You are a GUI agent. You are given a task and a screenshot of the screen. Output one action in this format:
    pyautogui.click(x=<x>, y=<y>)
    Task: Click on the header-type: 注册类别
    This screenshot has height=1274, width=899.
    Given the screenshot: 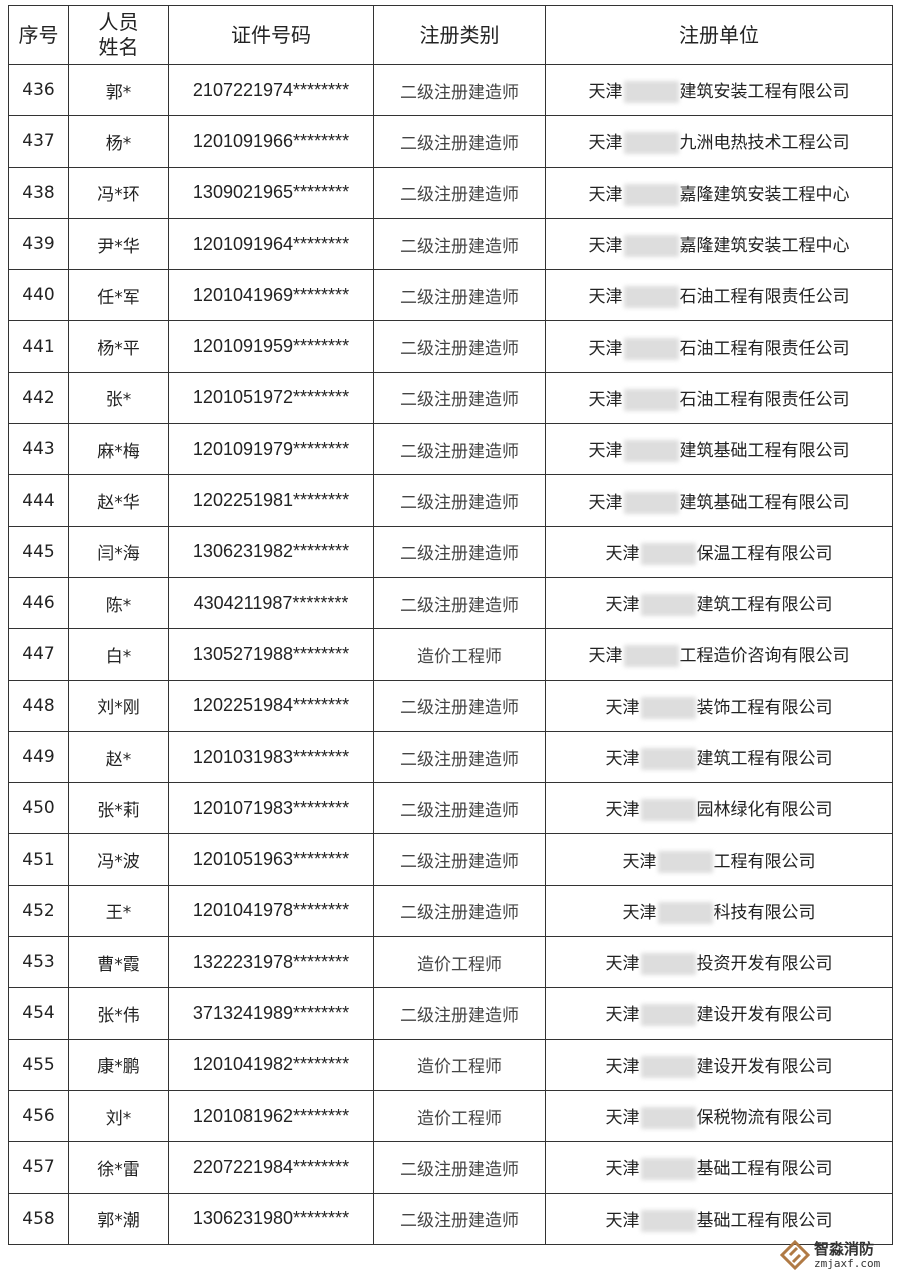 What is the action you would take?
    pyautogui.click(x=459, y=35)
    